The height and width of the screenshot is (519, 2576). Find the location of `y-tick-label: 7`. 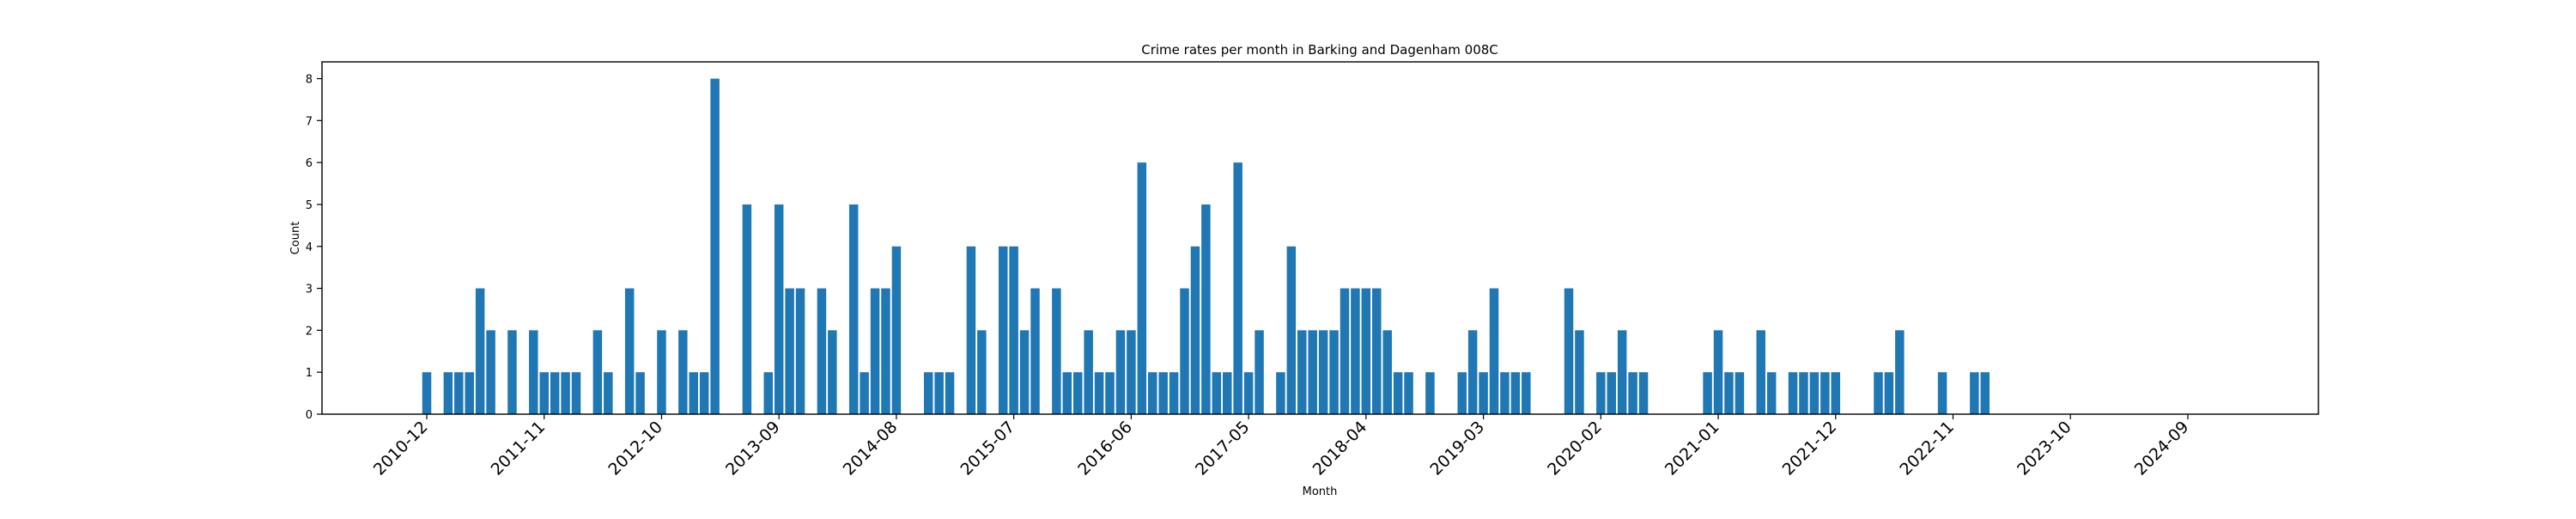

y-tick-label: 7 is located at coordinates (310, 121).